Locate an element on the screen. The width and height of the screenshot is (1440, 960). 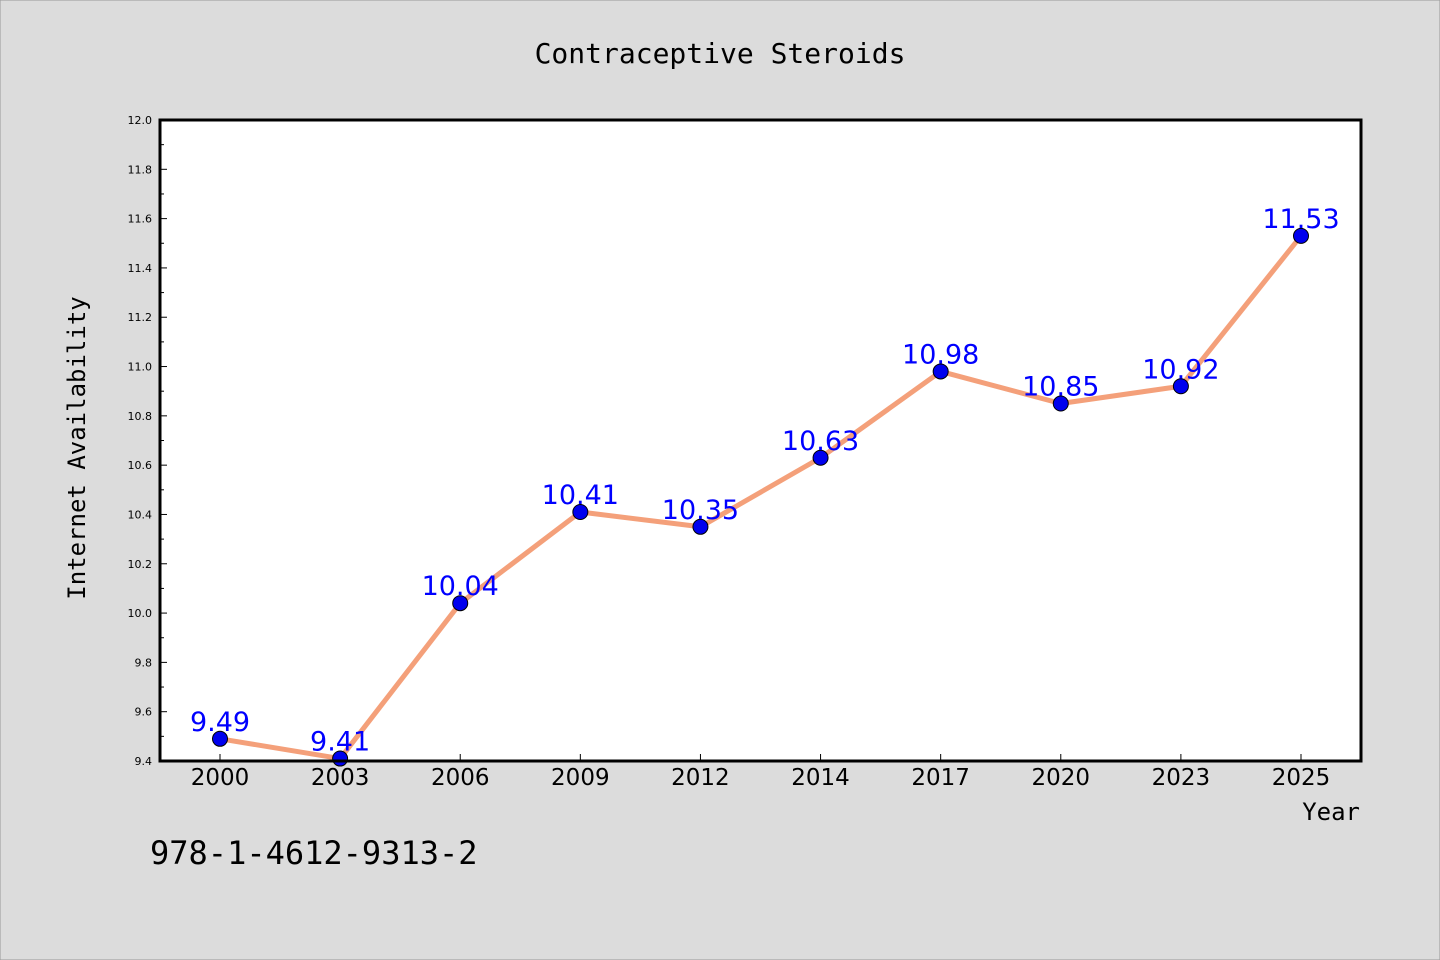
x-tick-label: 2014 is located at coordinates (820, 778).